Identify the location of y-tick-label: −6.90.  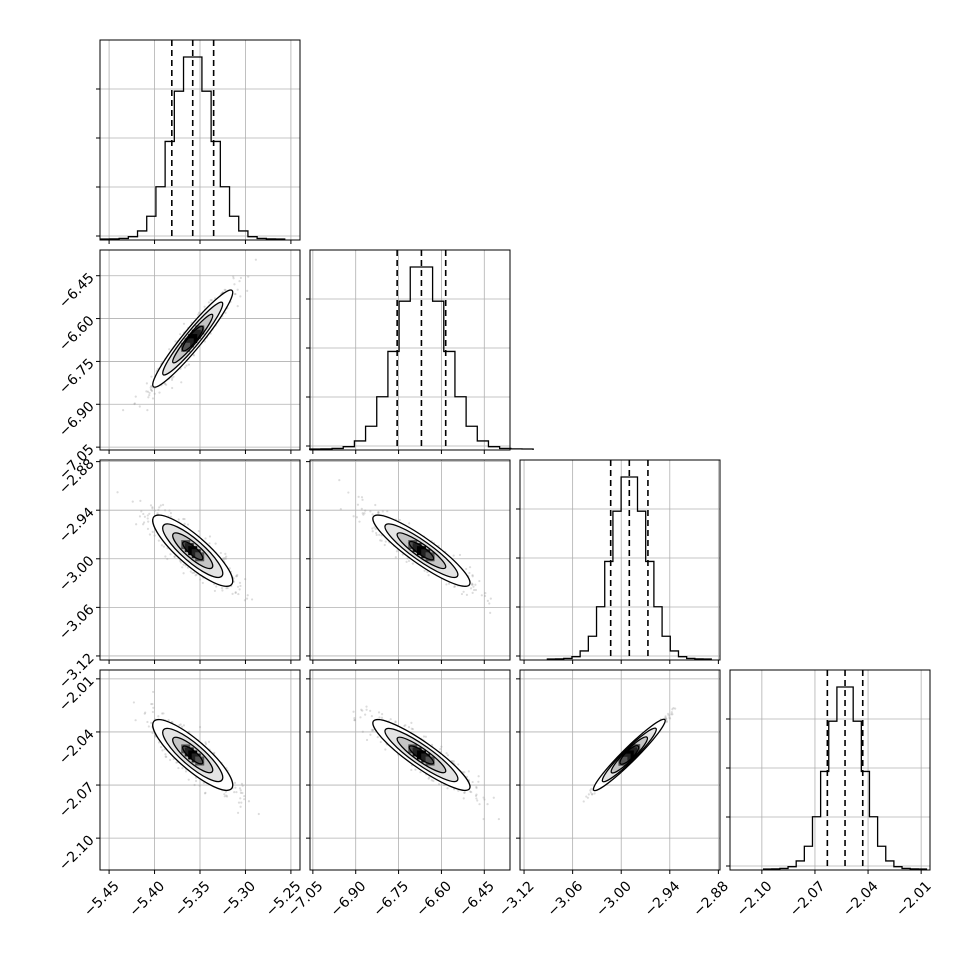
(77, 420).